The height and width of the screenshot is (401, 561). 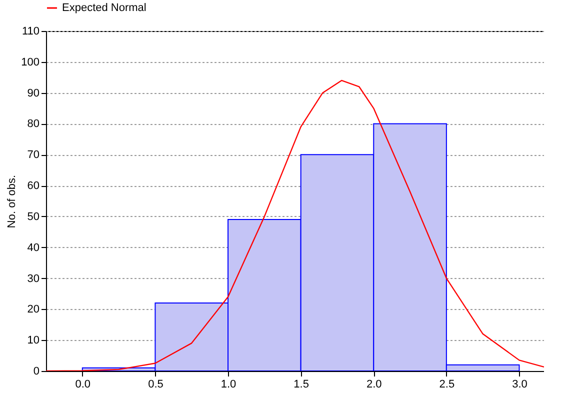 What do you see at coordinates (228, 384) in the screenshot?
I see `x-tick-label: 1.0` at bounding box center [228, 384].